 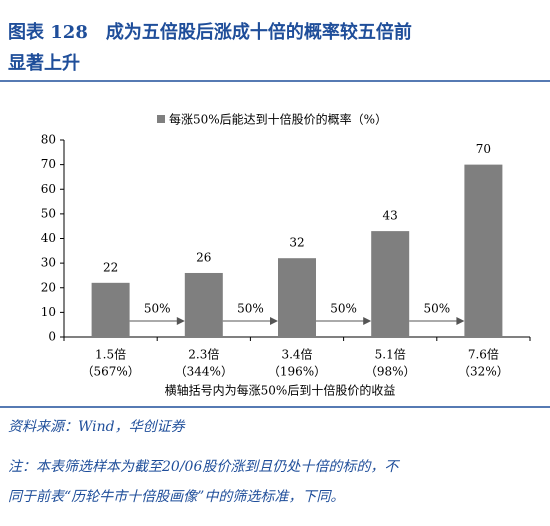 I want to click on x-tick-label: 2.3倍, so click(x=203, y=354).